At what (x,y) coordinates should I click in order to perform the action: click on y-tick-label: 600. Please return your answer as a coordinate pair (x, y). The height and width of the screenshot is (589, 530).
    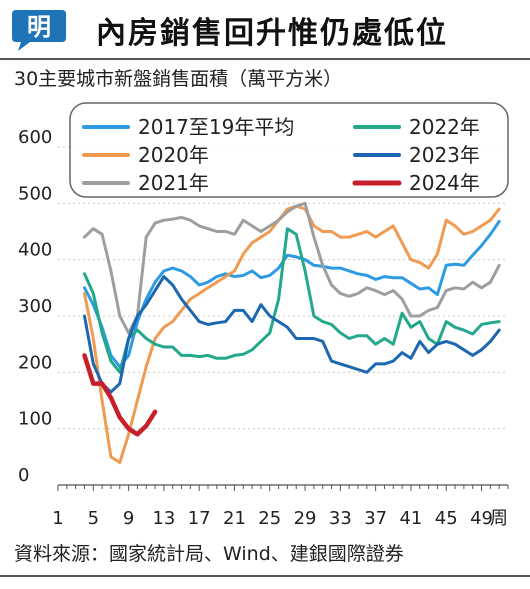
    Looking at the image, I should click on (35, 137).